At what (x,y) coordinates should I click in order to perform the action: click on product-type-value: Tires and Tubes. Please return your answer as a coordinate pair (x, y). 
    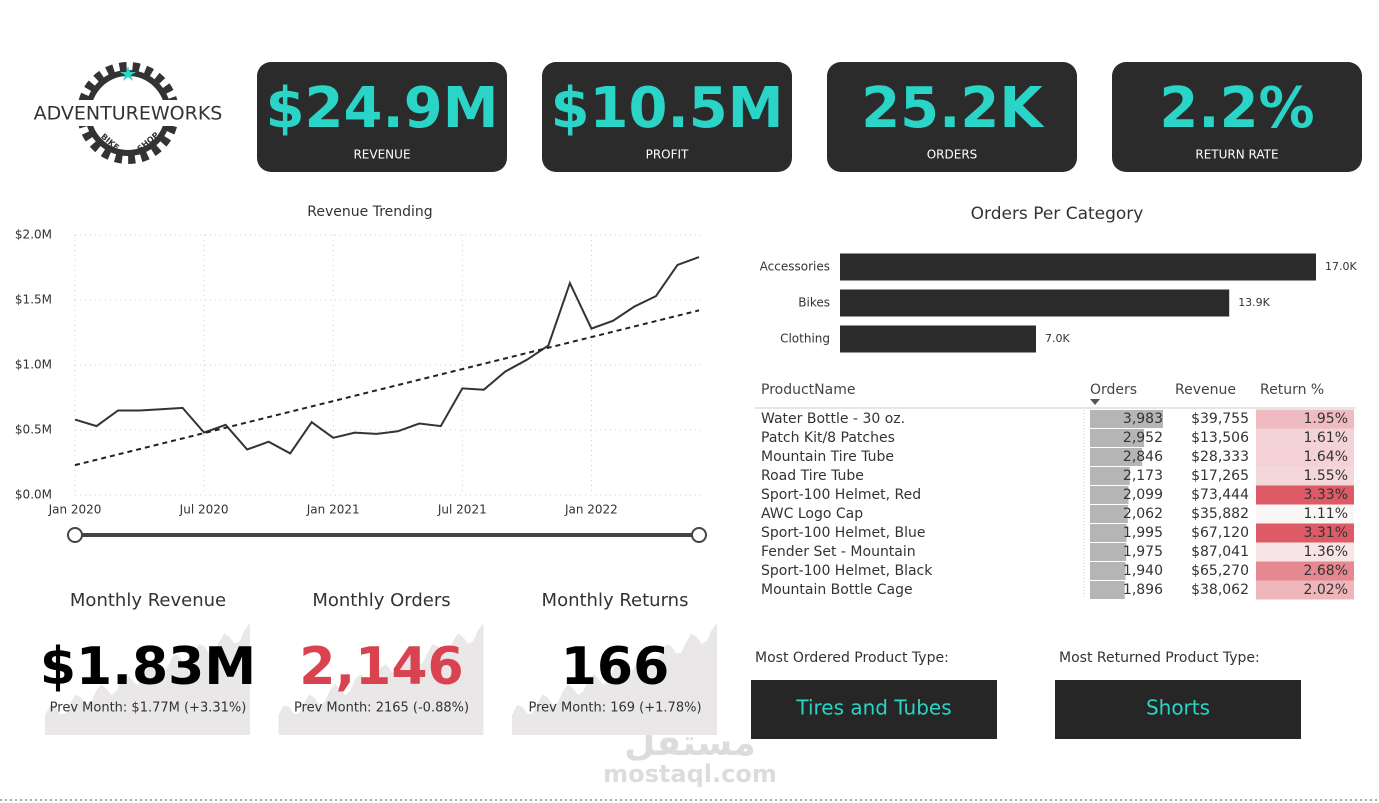
    Looking at the image, I should click on (873, 708).